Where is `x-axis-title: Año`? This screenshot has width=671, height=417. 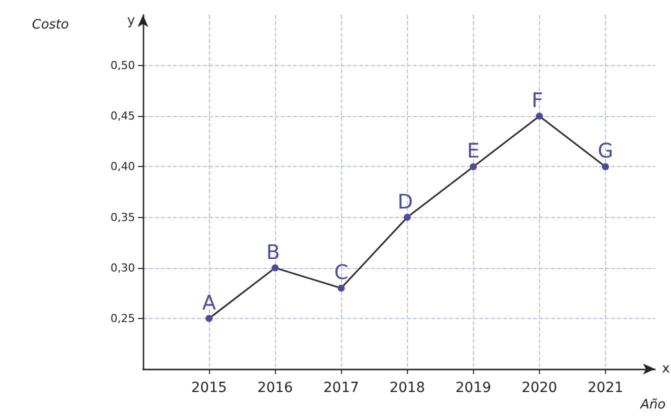 x-axis-title: Año is located at coordinates (652, 405).